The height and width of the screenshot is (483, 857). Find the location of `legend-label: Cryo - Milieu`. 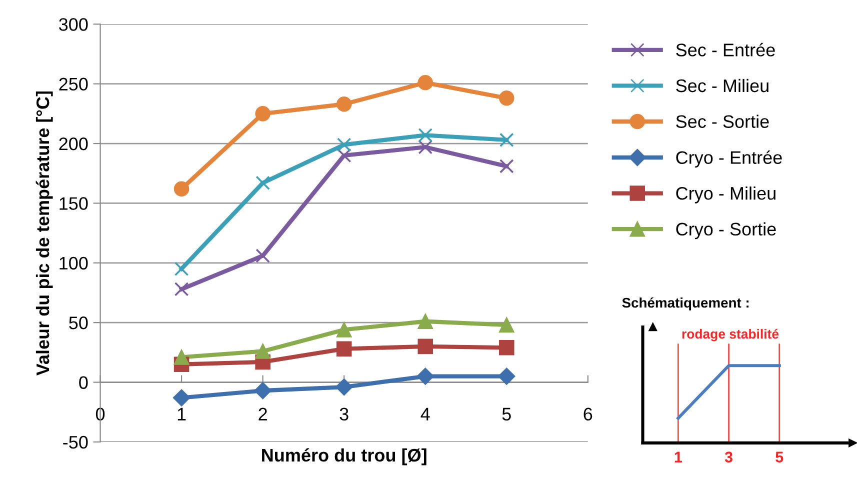

legend-label: Cryo - Milieu is located at coordinates (726, 195).